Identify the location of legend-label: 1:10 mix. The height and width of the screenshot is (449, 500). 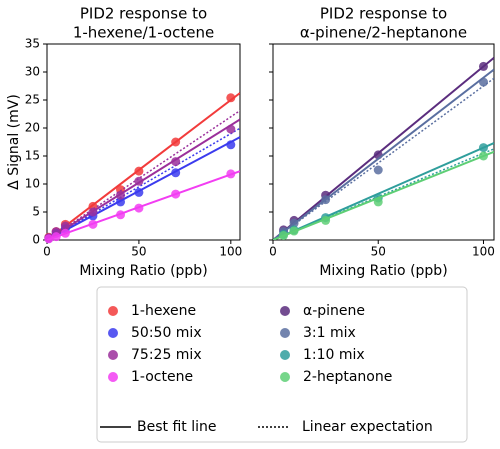
(334, 355).